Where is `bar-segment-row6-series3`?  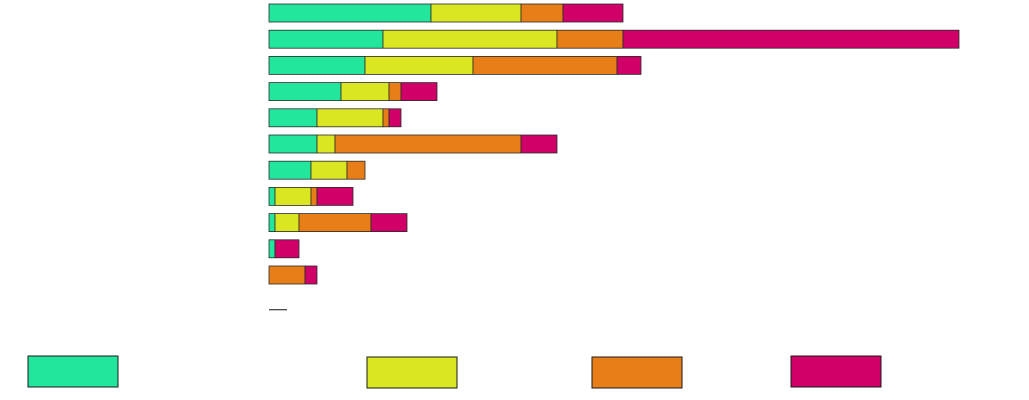
bar-segment-row6-series3 is located at coordinates (428, 144).